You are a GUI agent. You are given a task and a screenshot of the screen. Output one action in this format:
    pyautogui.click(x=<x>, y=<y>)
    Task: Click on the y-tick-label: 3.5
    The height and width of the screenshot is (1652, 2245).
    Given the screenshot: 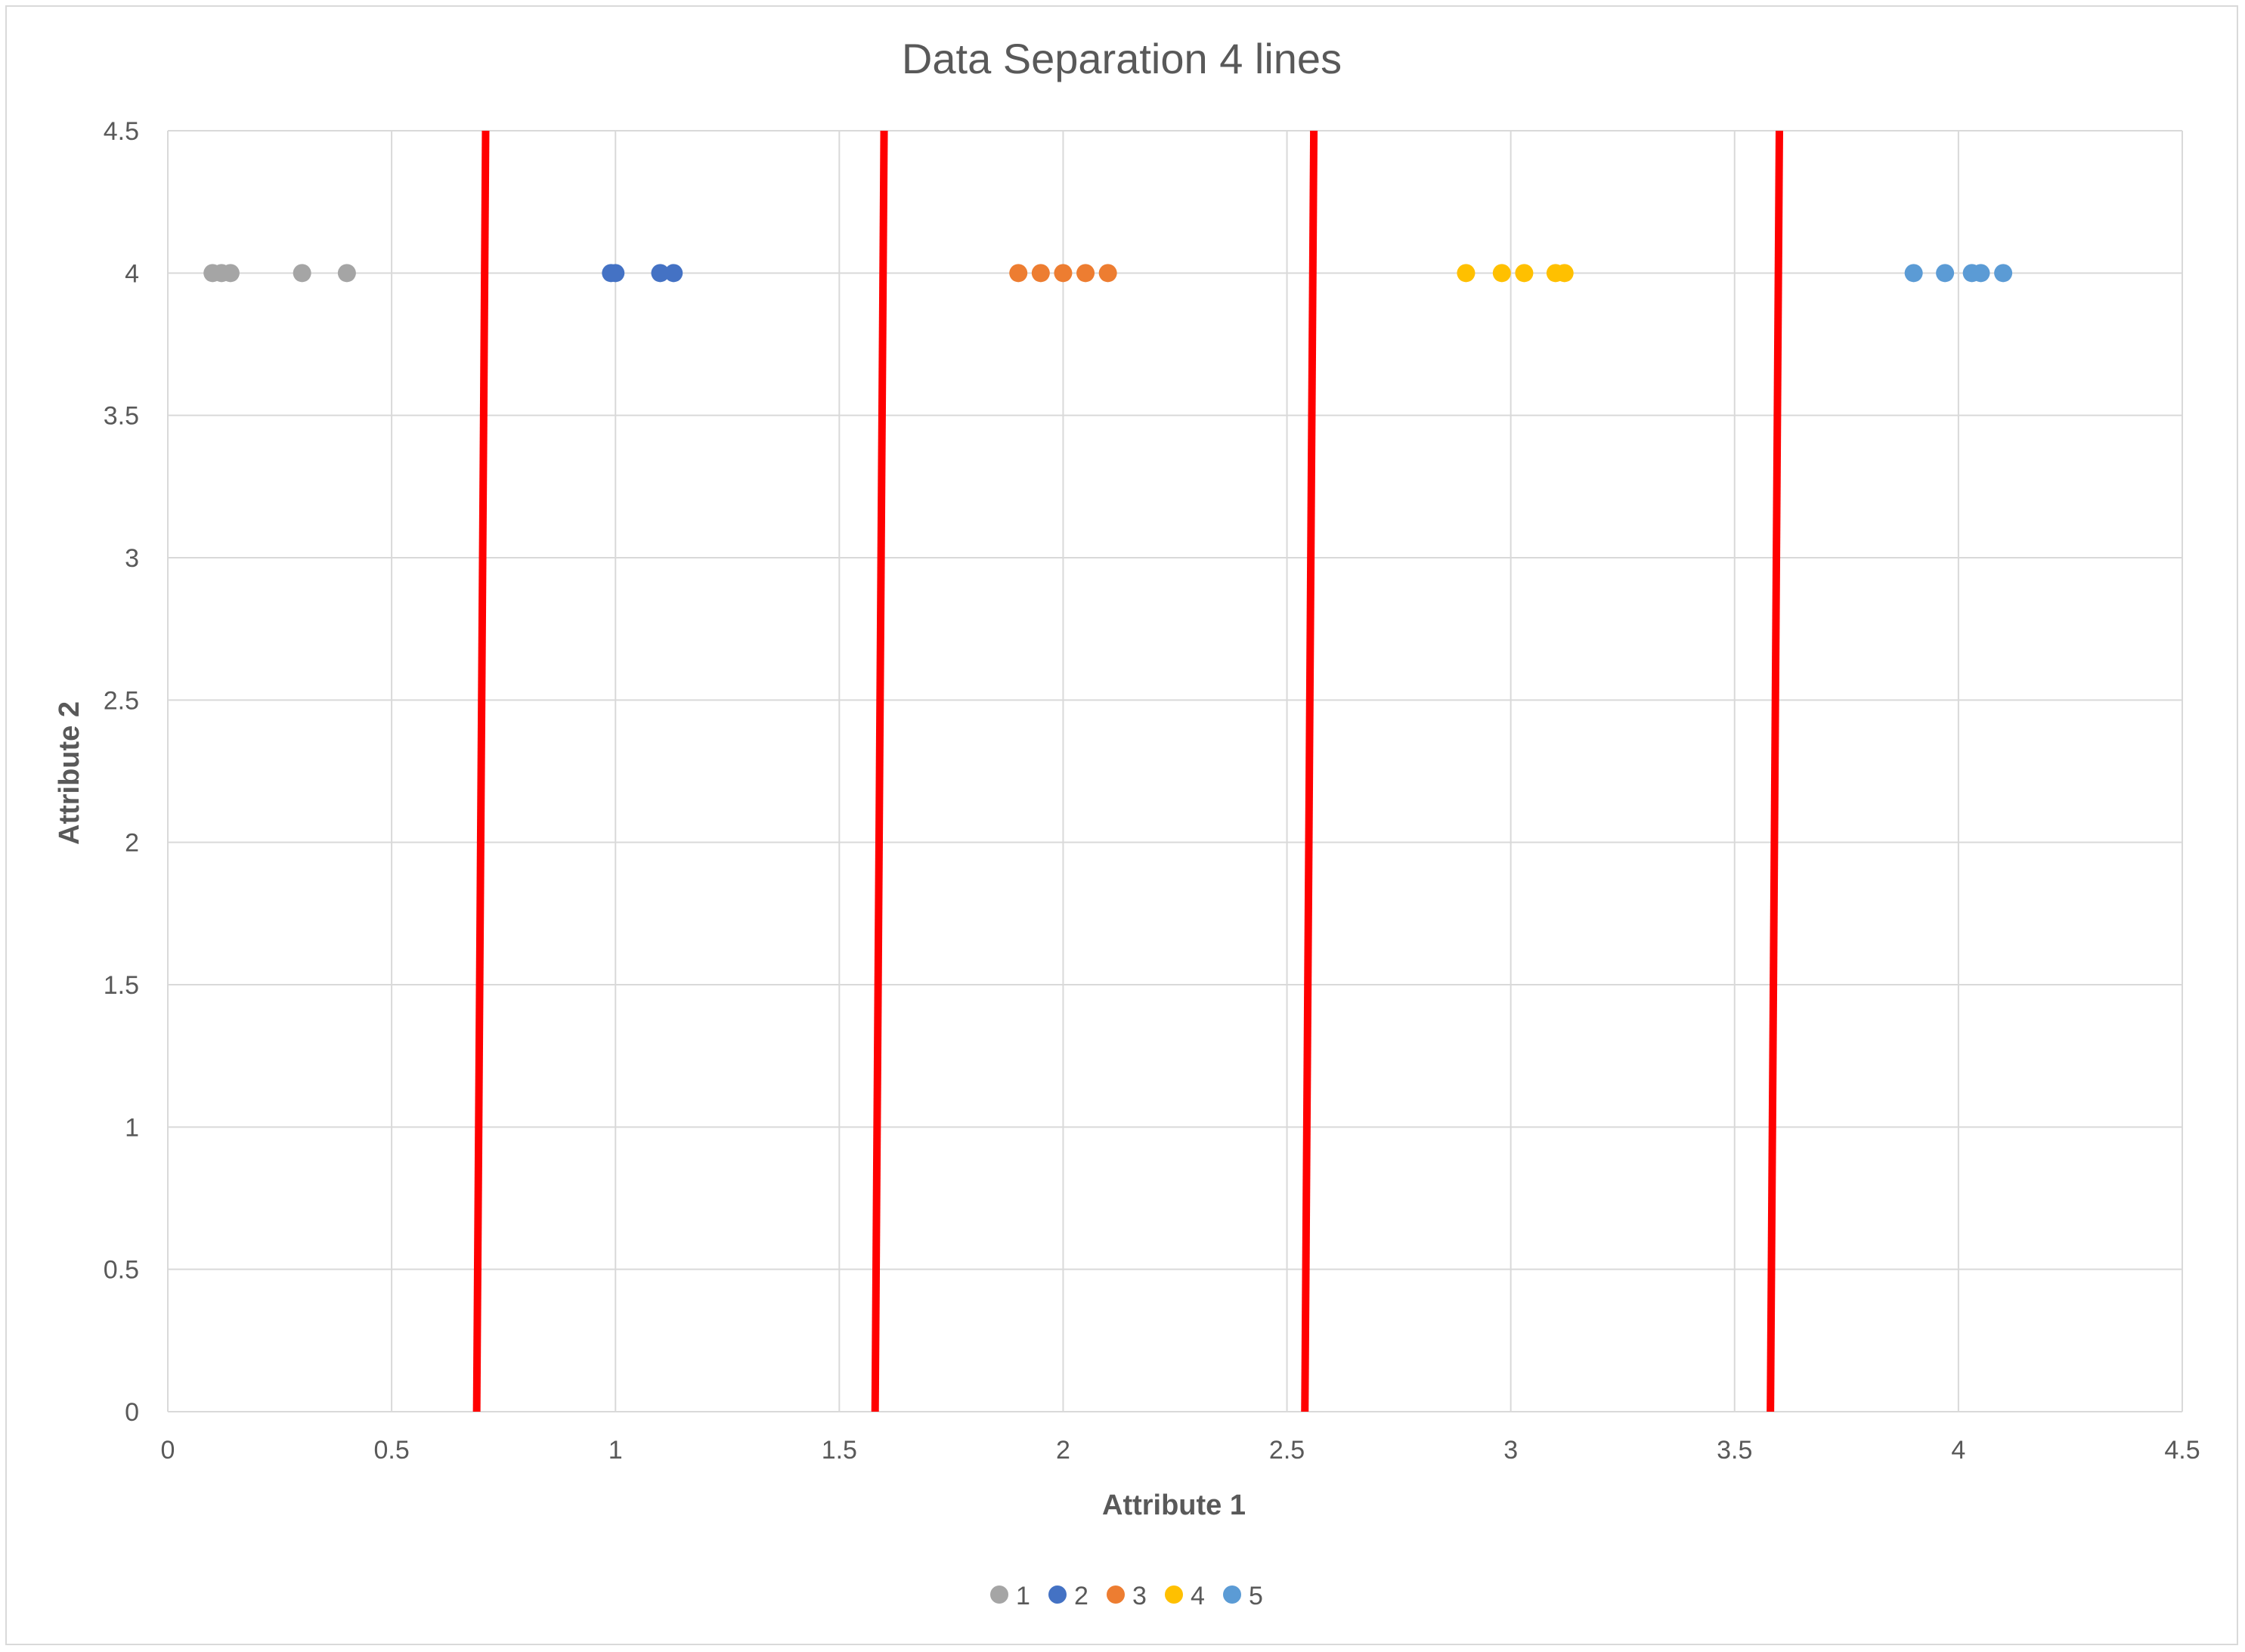 What is the action you would take?
    pyautogui.click(x=121, y=416)
    